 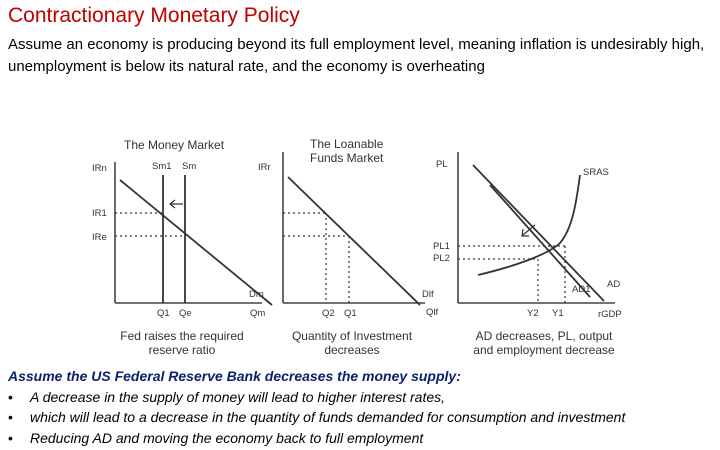 What do you see at coordinates (432, 312) in the screenshot?
I see `loanable-funds-x-label: Qlf` at bounding box center [432, 312].